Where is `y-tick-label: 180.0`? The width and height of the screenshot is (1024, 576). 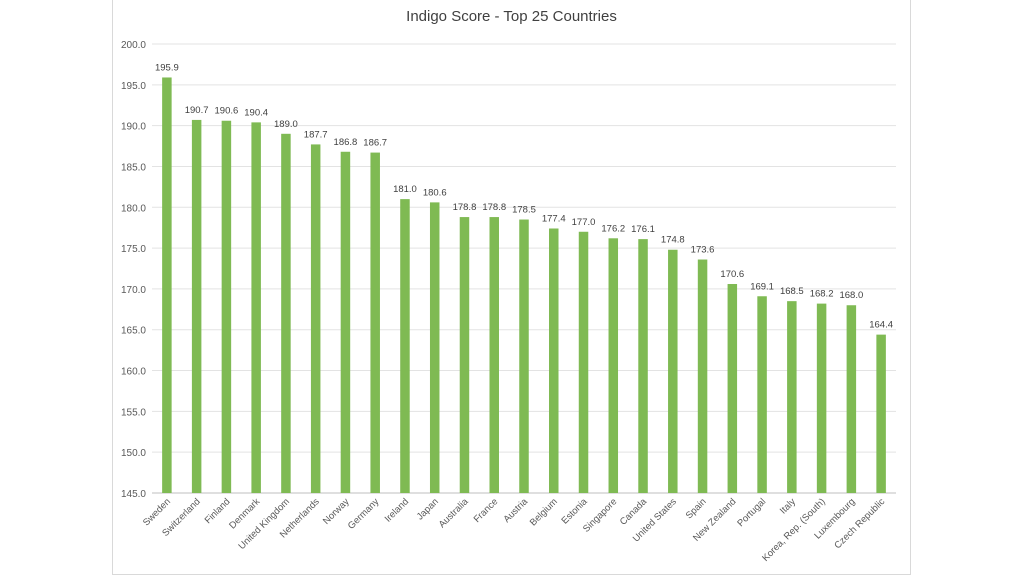
y-tick-label: 180.0 is located at coordinates (133, 208).